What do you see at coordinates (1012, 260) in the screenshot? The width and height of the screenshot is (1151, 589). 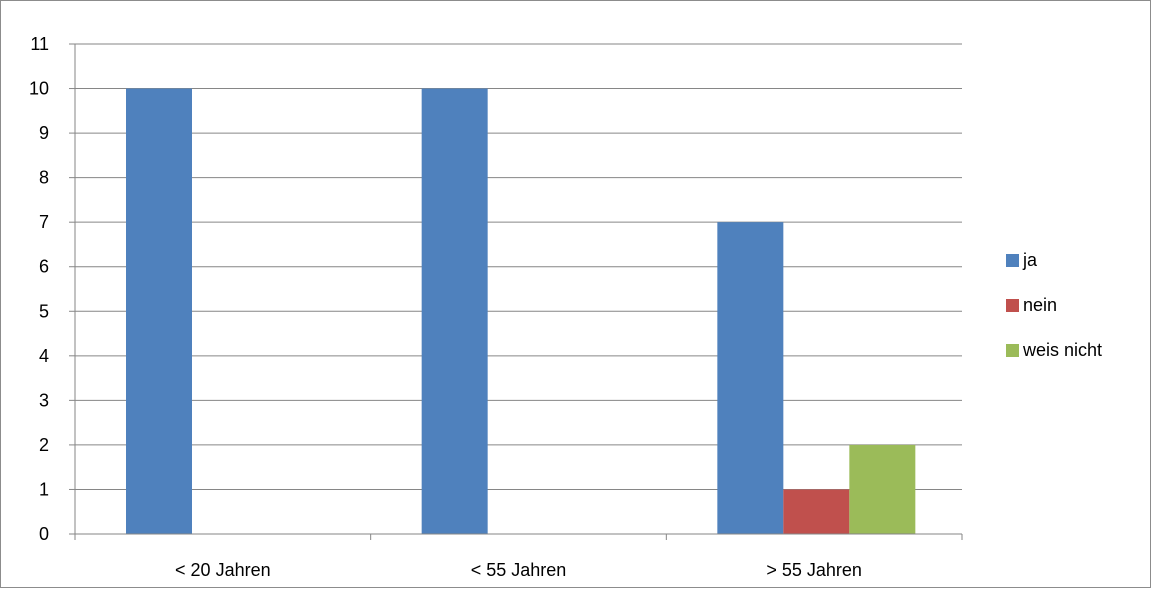 I see `legend-swatch-ja` at bounding box center [1012, 260].